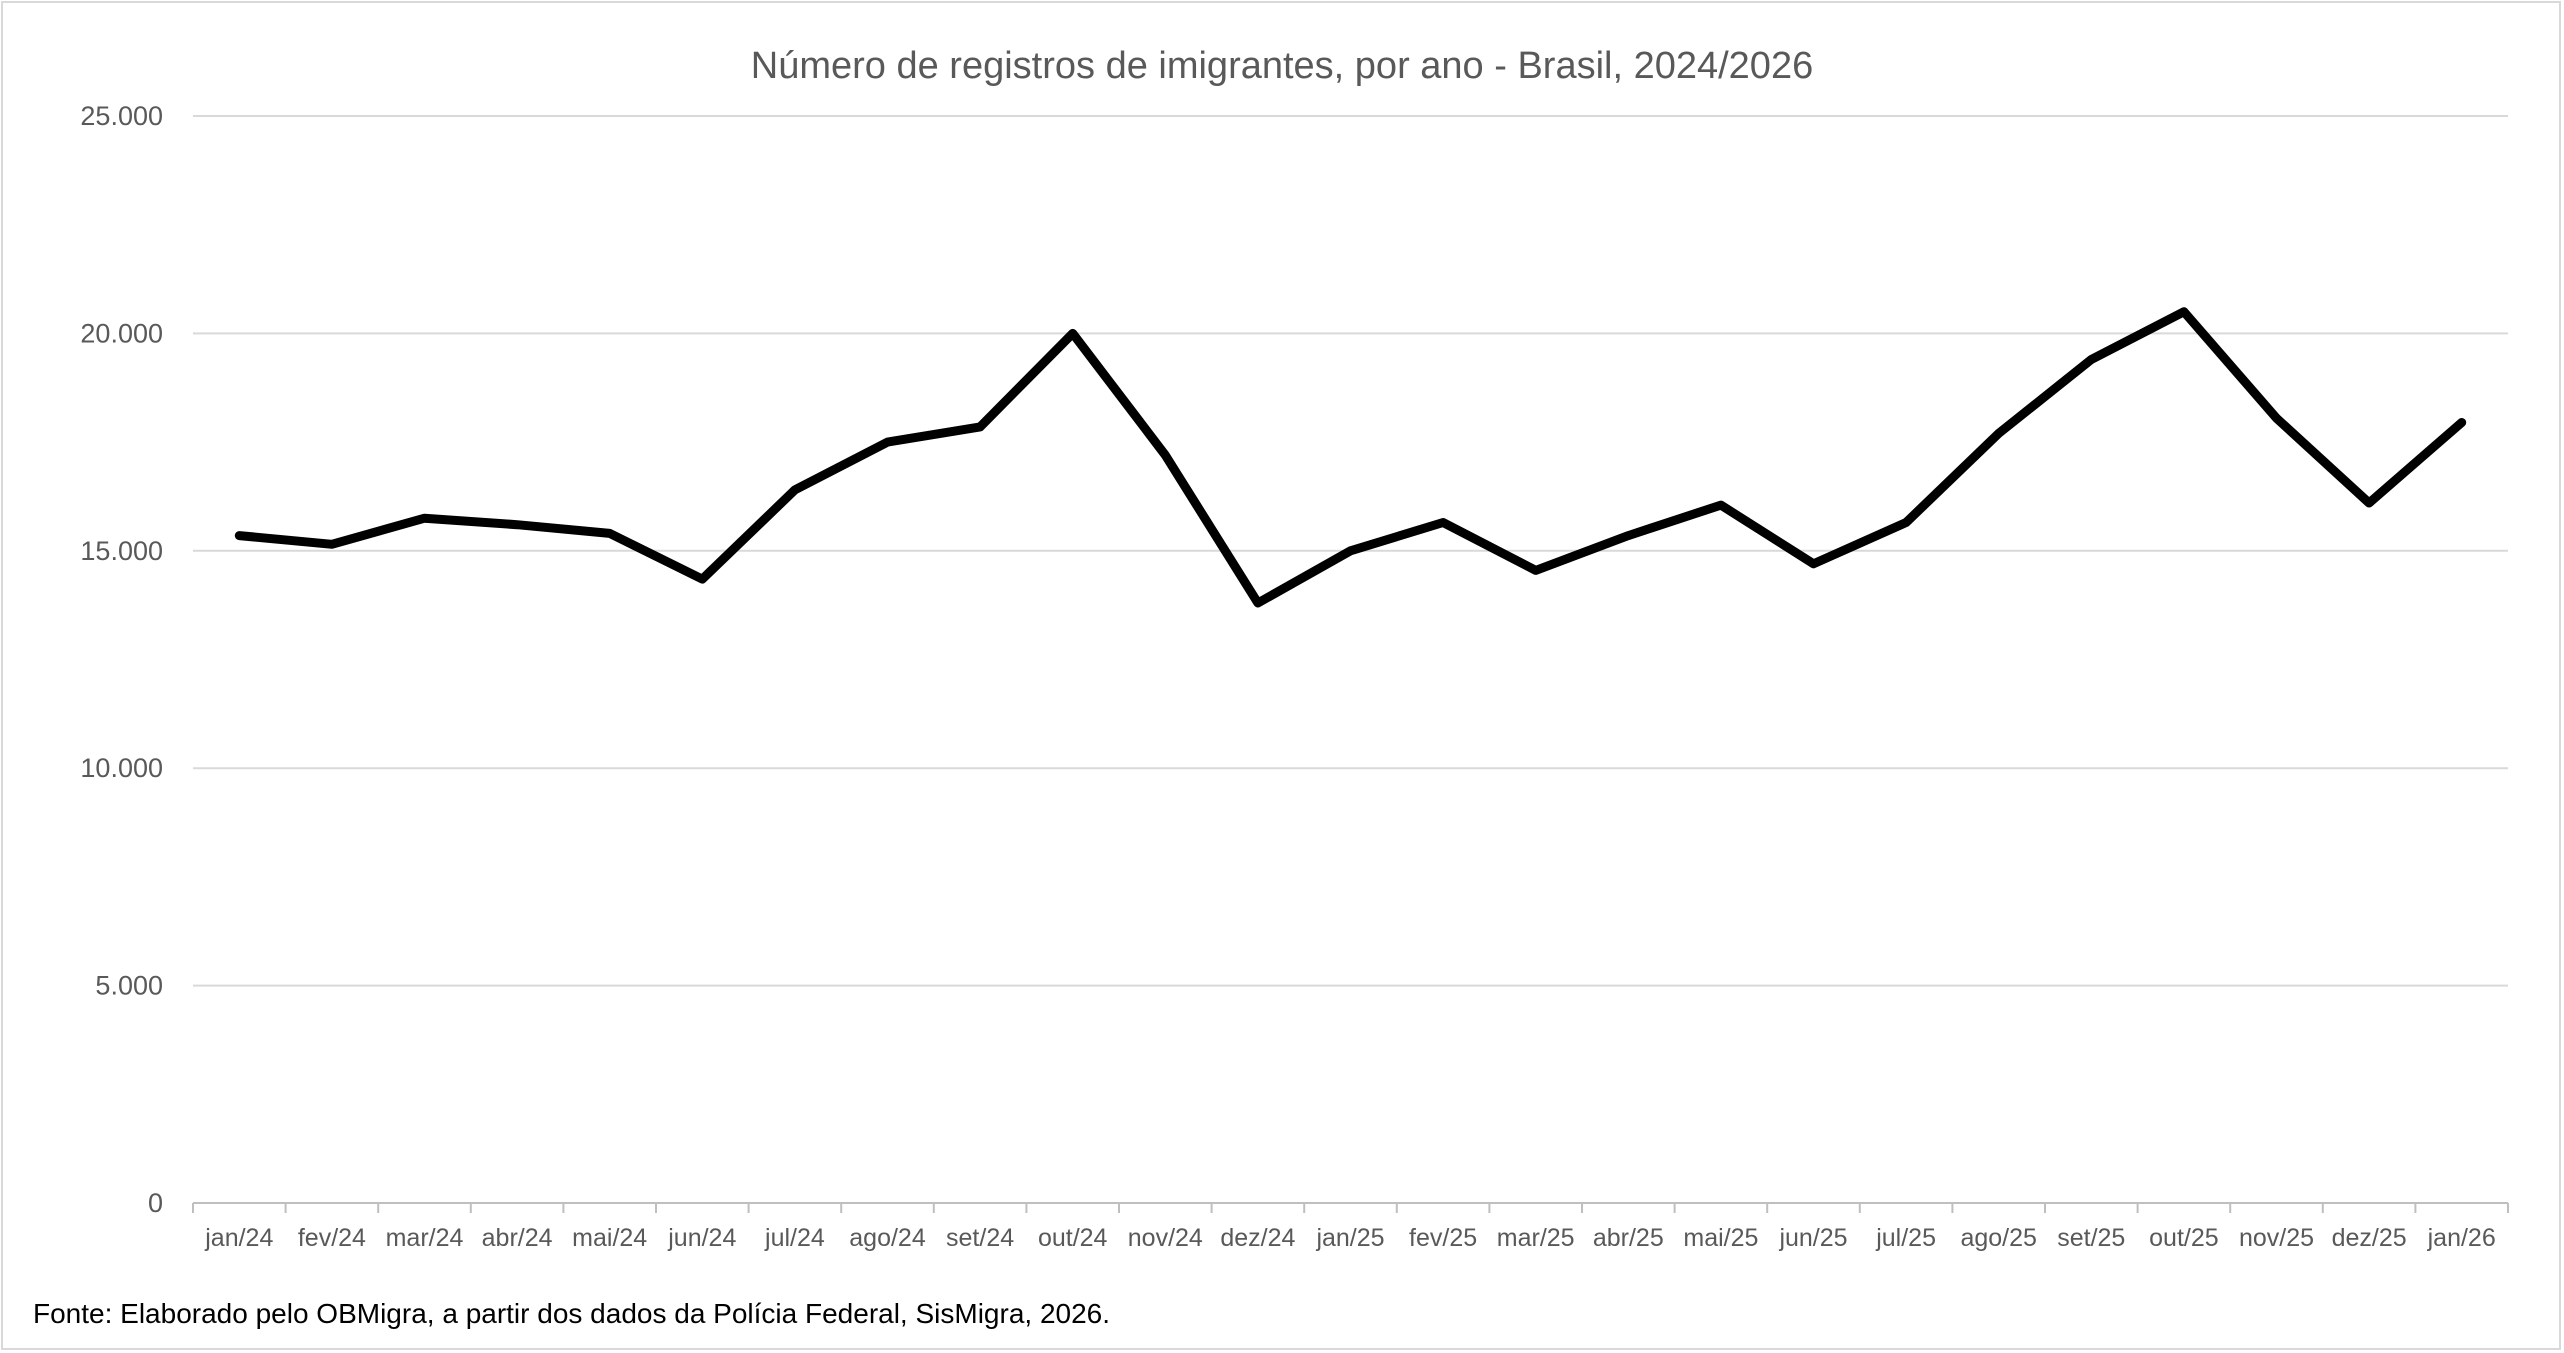  What do you see at coordinates (2369, 1238) in the screenshot?
I see `x-tick-label: dez/25` at bounding box center [2369, 1238].